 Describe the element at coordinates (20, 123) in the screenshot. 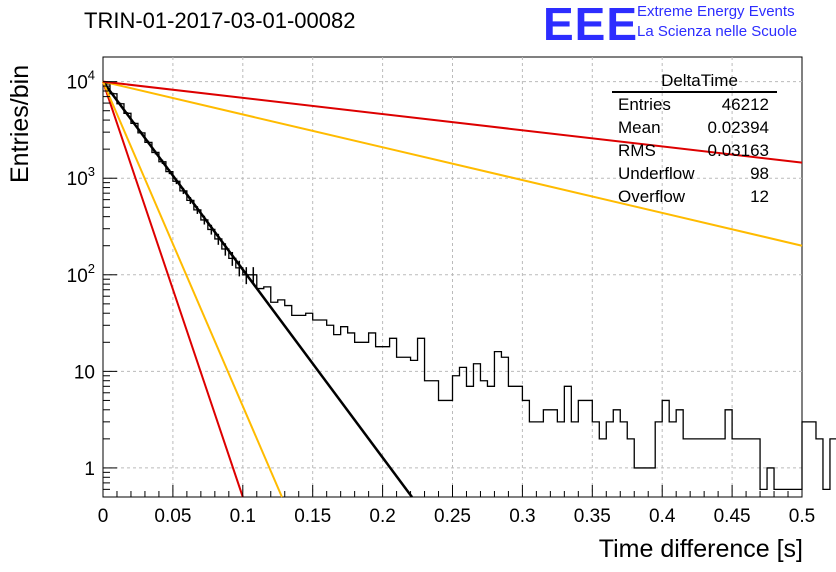

I see `y-axis-label: Entries/bin` at that location.